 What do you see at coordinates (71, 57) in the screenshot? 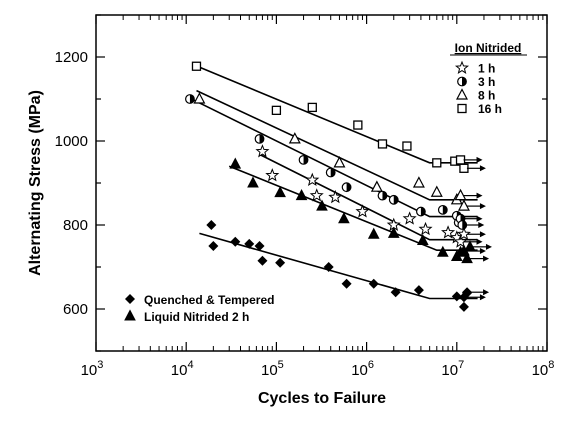
I see `y-tick-label: 1200` at bounding box center [71, 57].